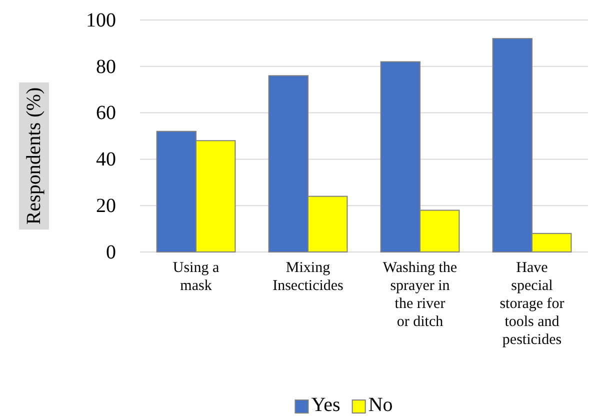 The width and height of the screenshot is (608, 417). Describe the element at coordinates (101, 20) in the screenshot. I see `y-tick-label: 100` at that location.